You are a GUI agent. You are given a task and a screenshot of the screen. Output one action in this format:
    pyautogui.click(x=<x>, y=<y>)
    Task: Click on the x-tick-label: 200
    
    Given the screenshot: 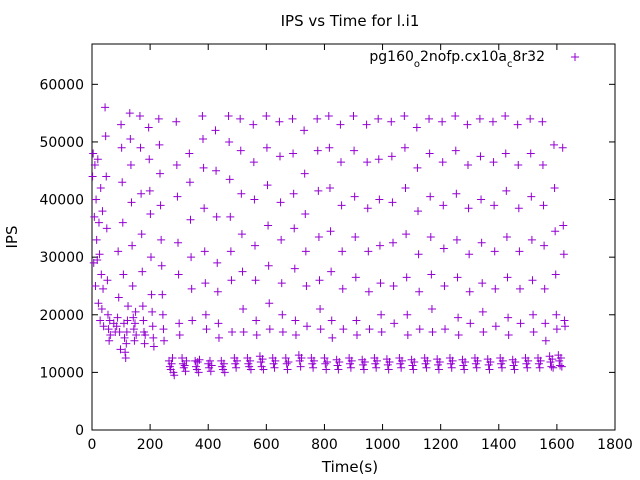 What is the action you would take?
    pyautogui.click(x=150, y=445)
    